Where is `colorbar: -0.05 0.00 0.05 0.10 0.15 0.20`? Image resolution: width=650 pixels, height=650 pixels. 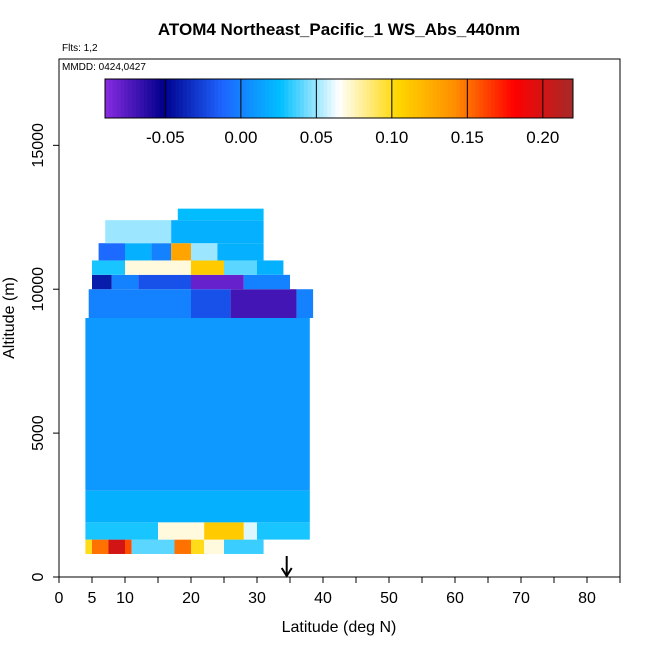 colorbar: -0.05 0.00 0.05 0.10 0.15 0.20 is located at coordinates (339, 112).